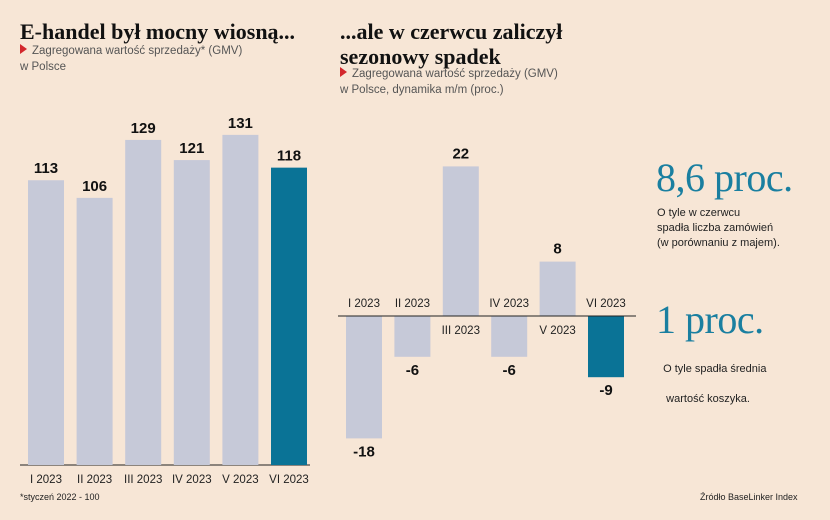  What do you see at coordinates (749, 497) in the screenshot?
I see `source-note: Źródło BaseLinker Index` at bounding box center [749, 497].